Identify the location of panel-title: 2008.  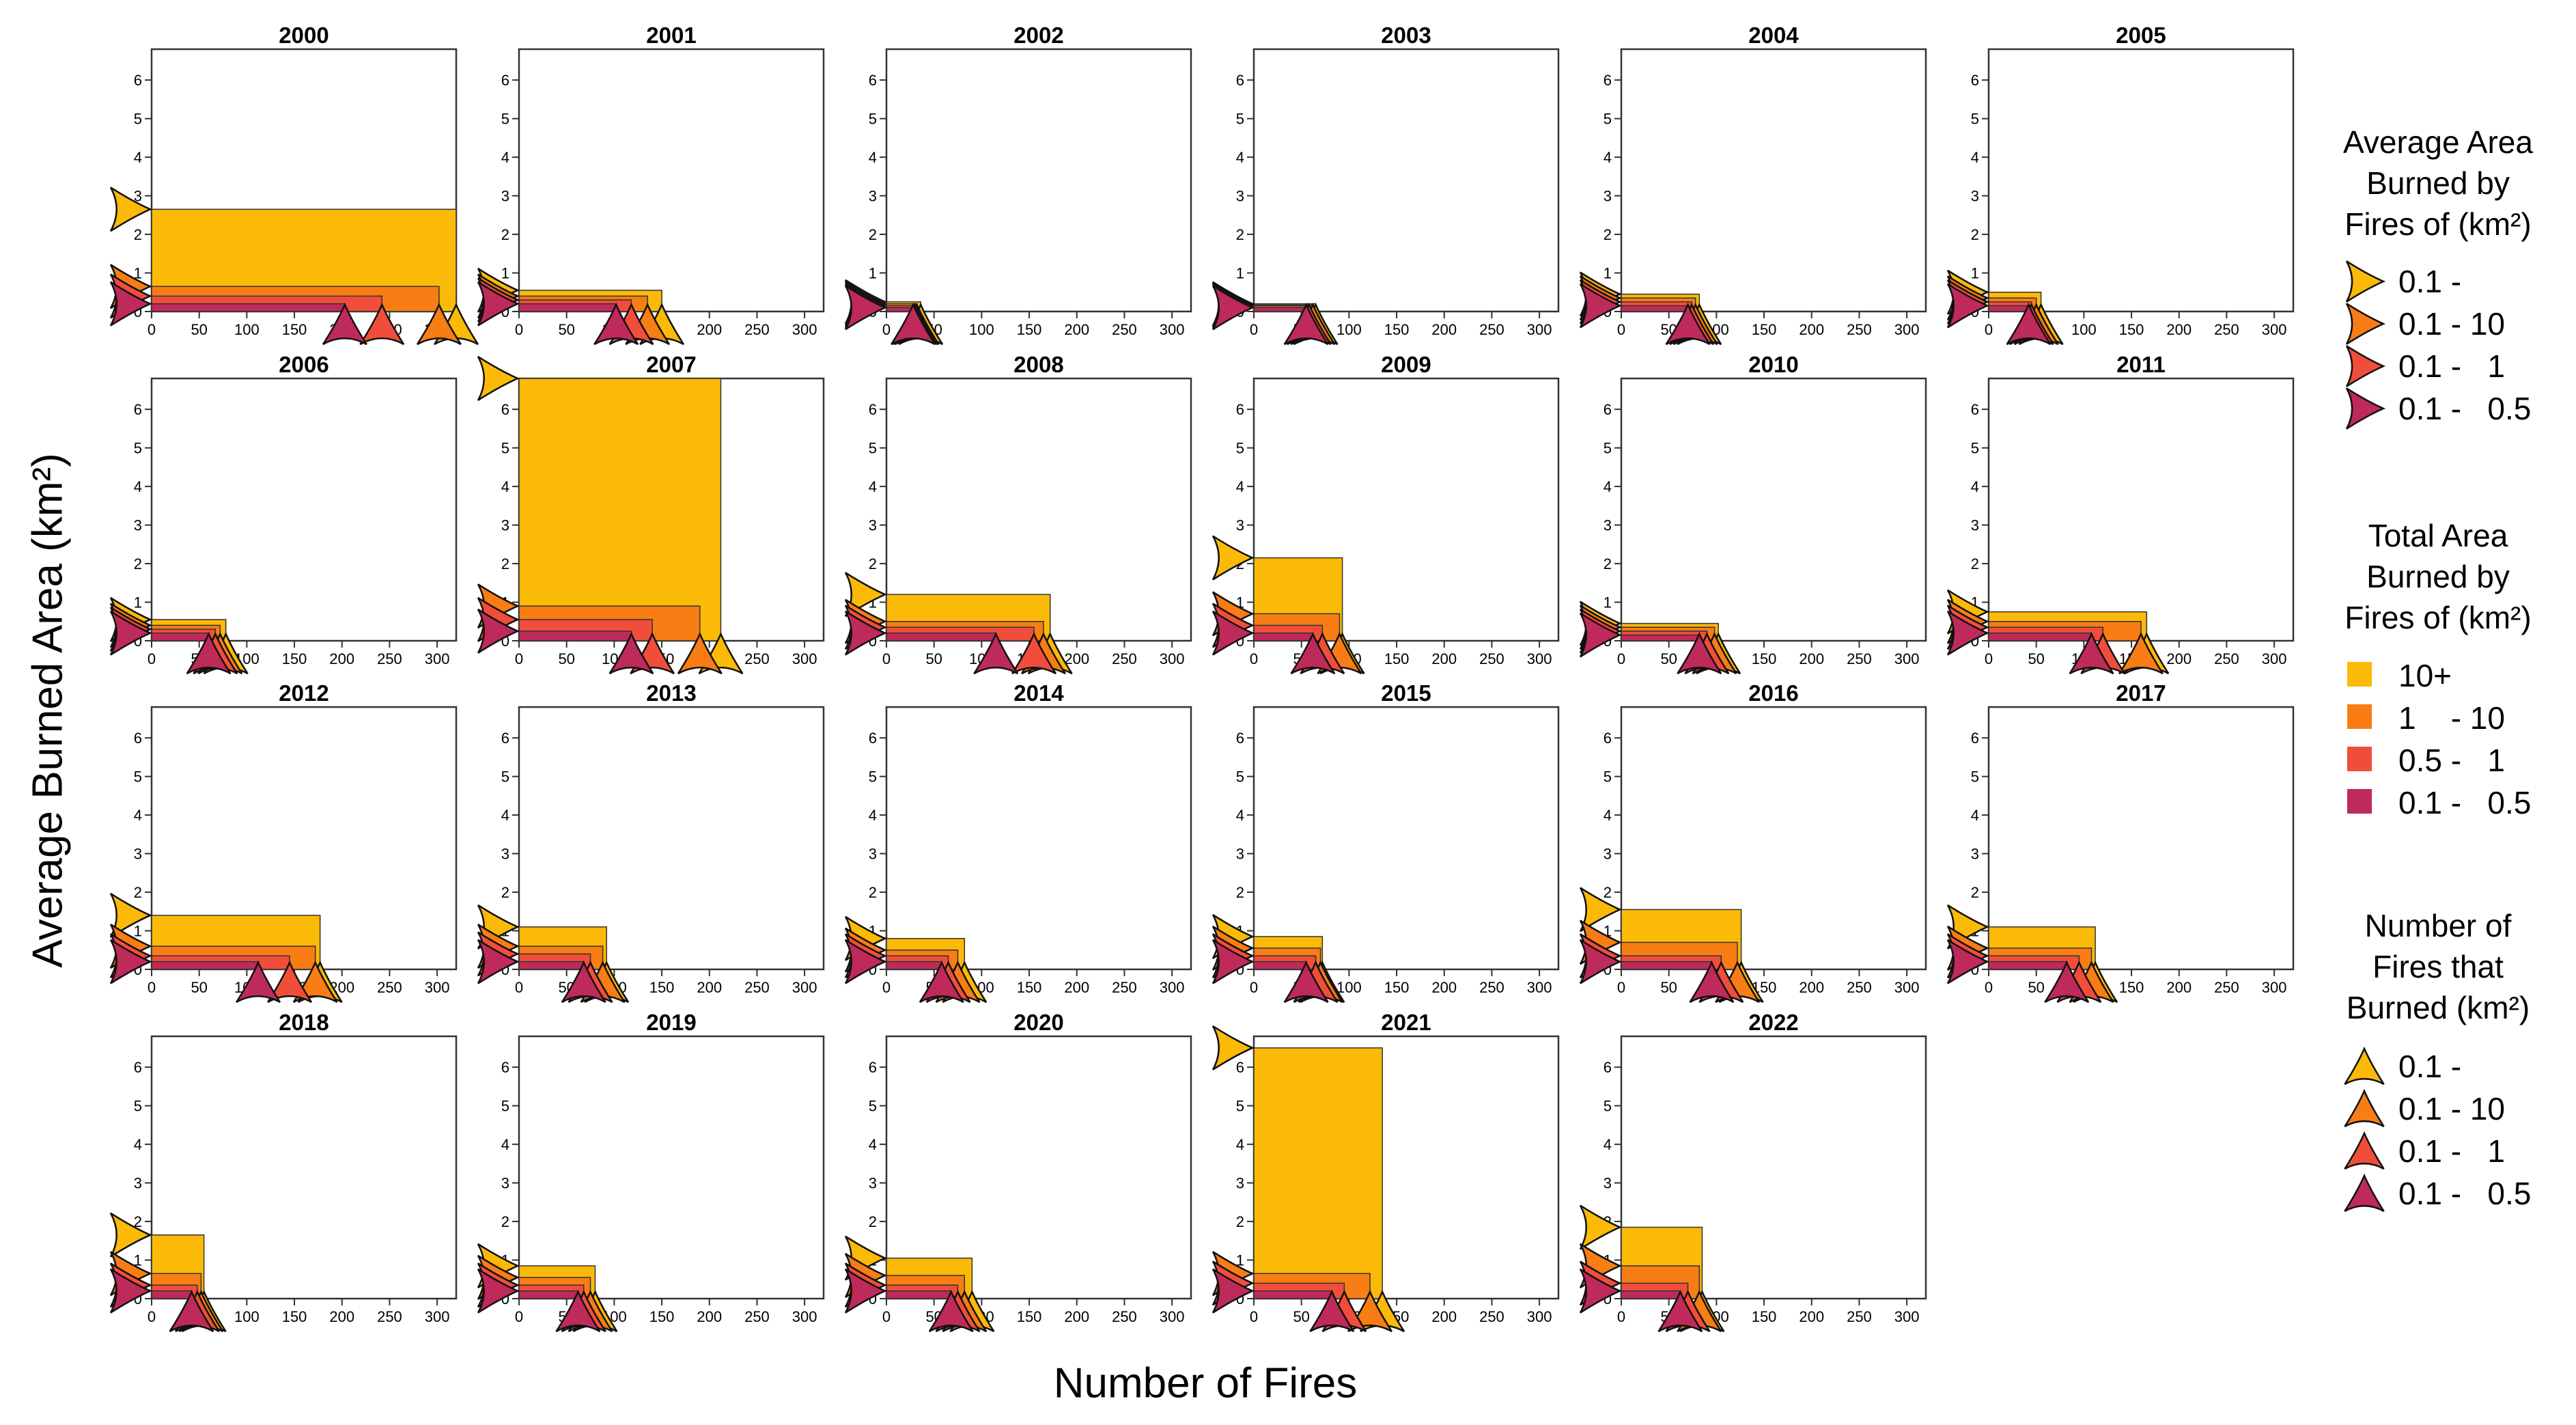
(1038, 364).